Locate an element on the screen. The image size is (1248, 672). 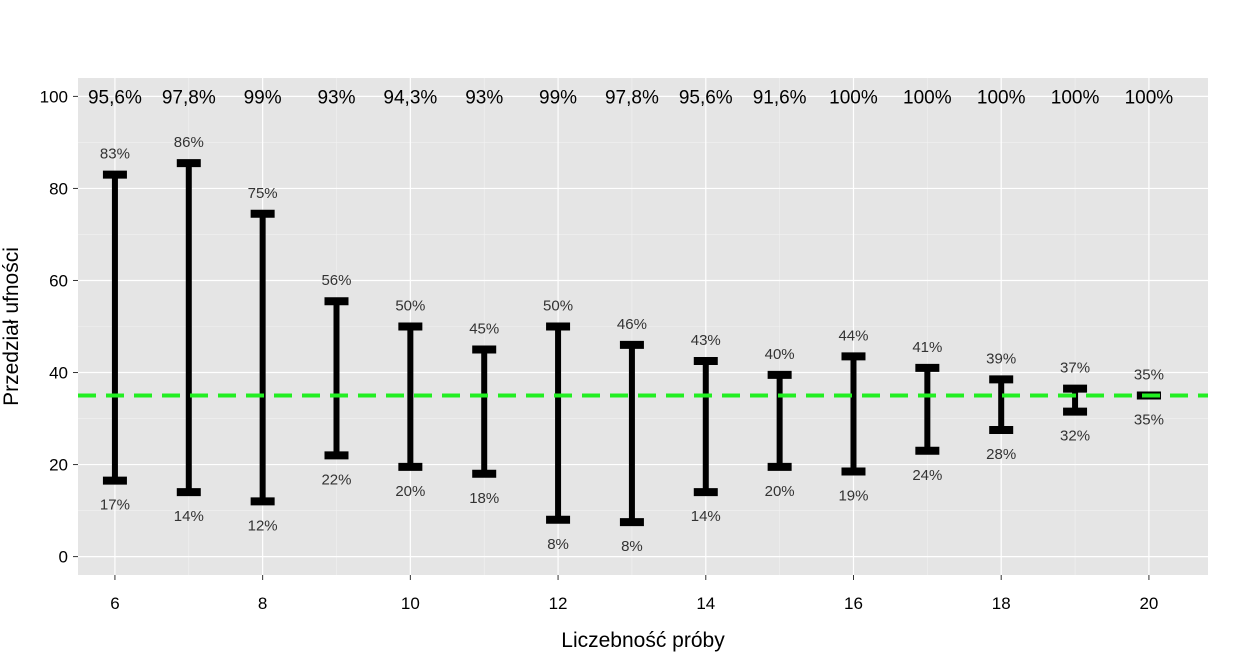
upper-bound-label: 75% is located at coordinates (263, 193).